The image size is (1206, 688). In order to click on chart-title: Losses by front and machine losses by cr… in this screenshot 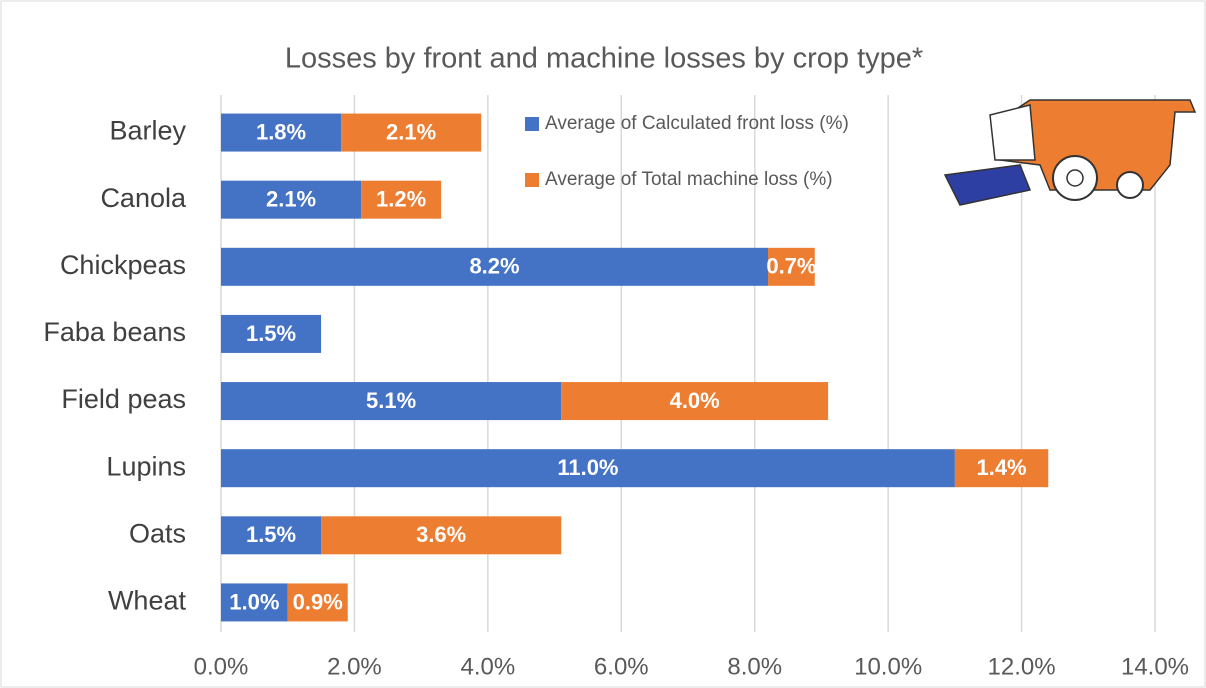, I will do `click(604, 59)`.